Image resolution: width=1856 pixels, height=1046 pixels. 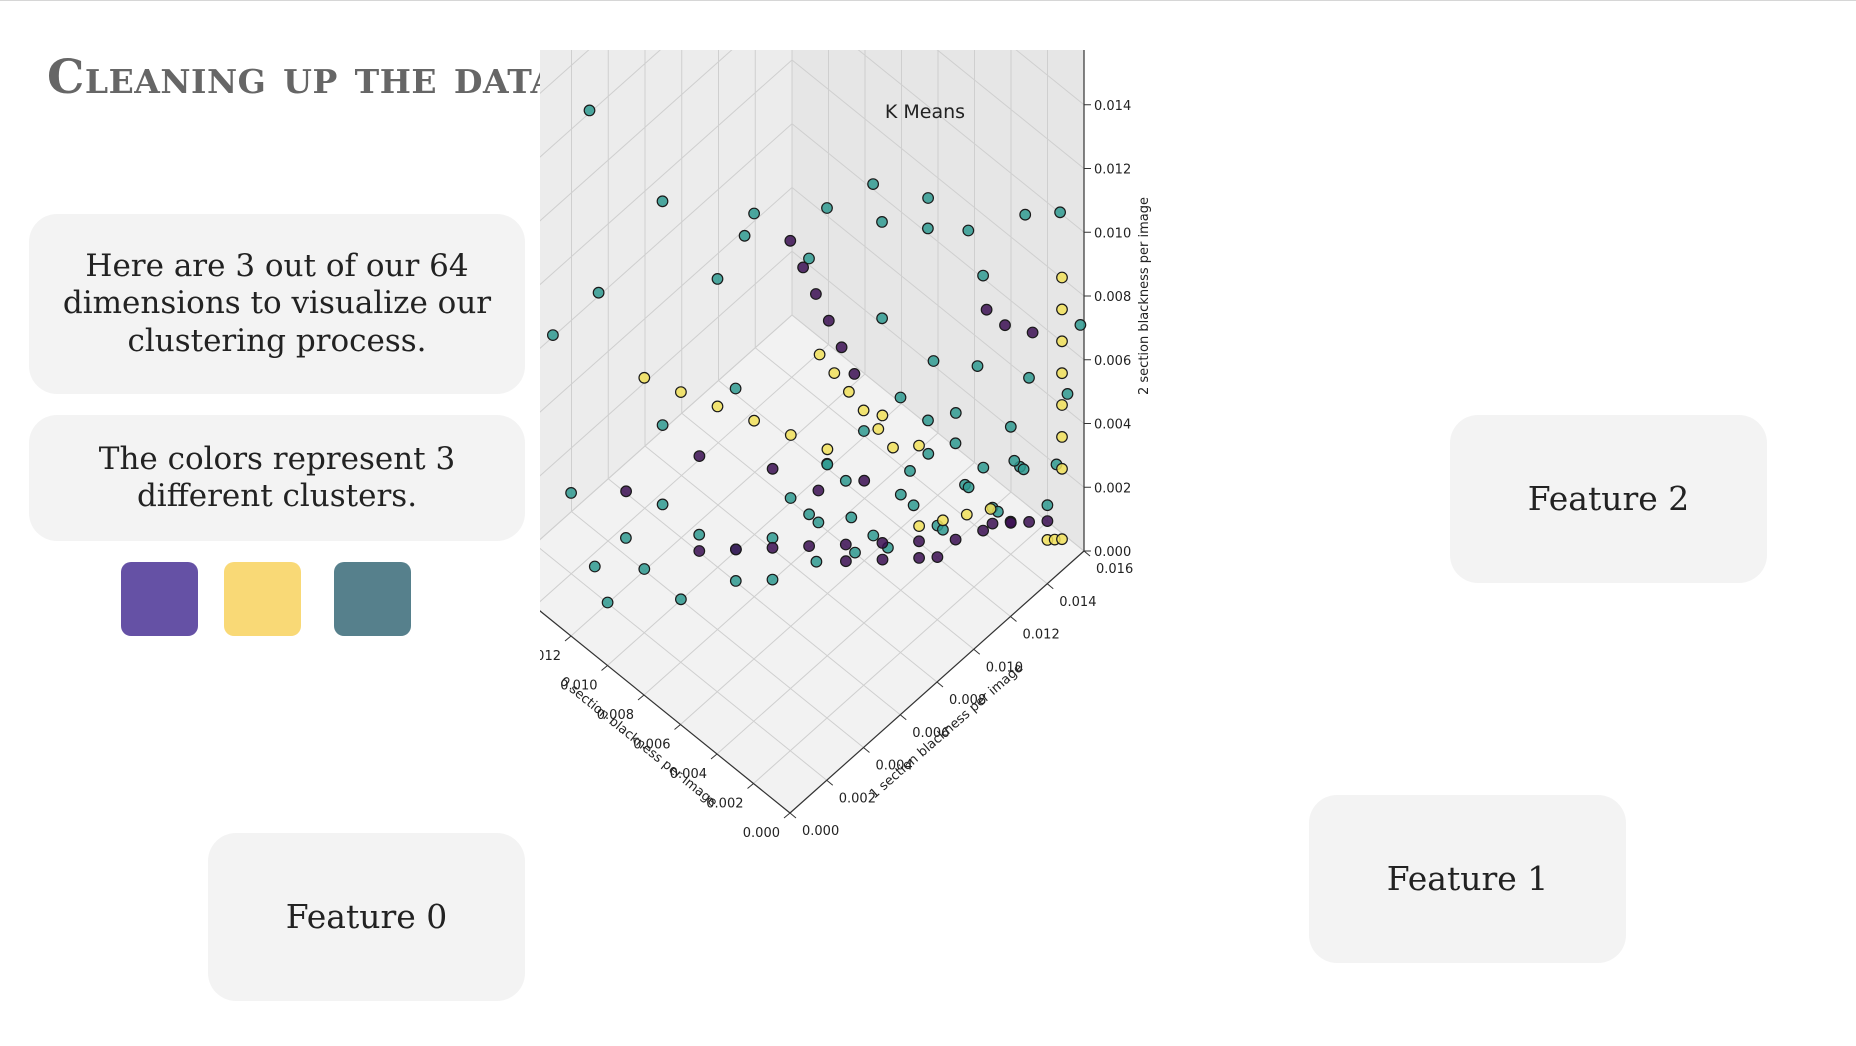 What do you see at coordinates (1144, 296) in the screenshot?
I see `z-axis-label: 2 section blackness per image` at bounding box center [1144, 296].